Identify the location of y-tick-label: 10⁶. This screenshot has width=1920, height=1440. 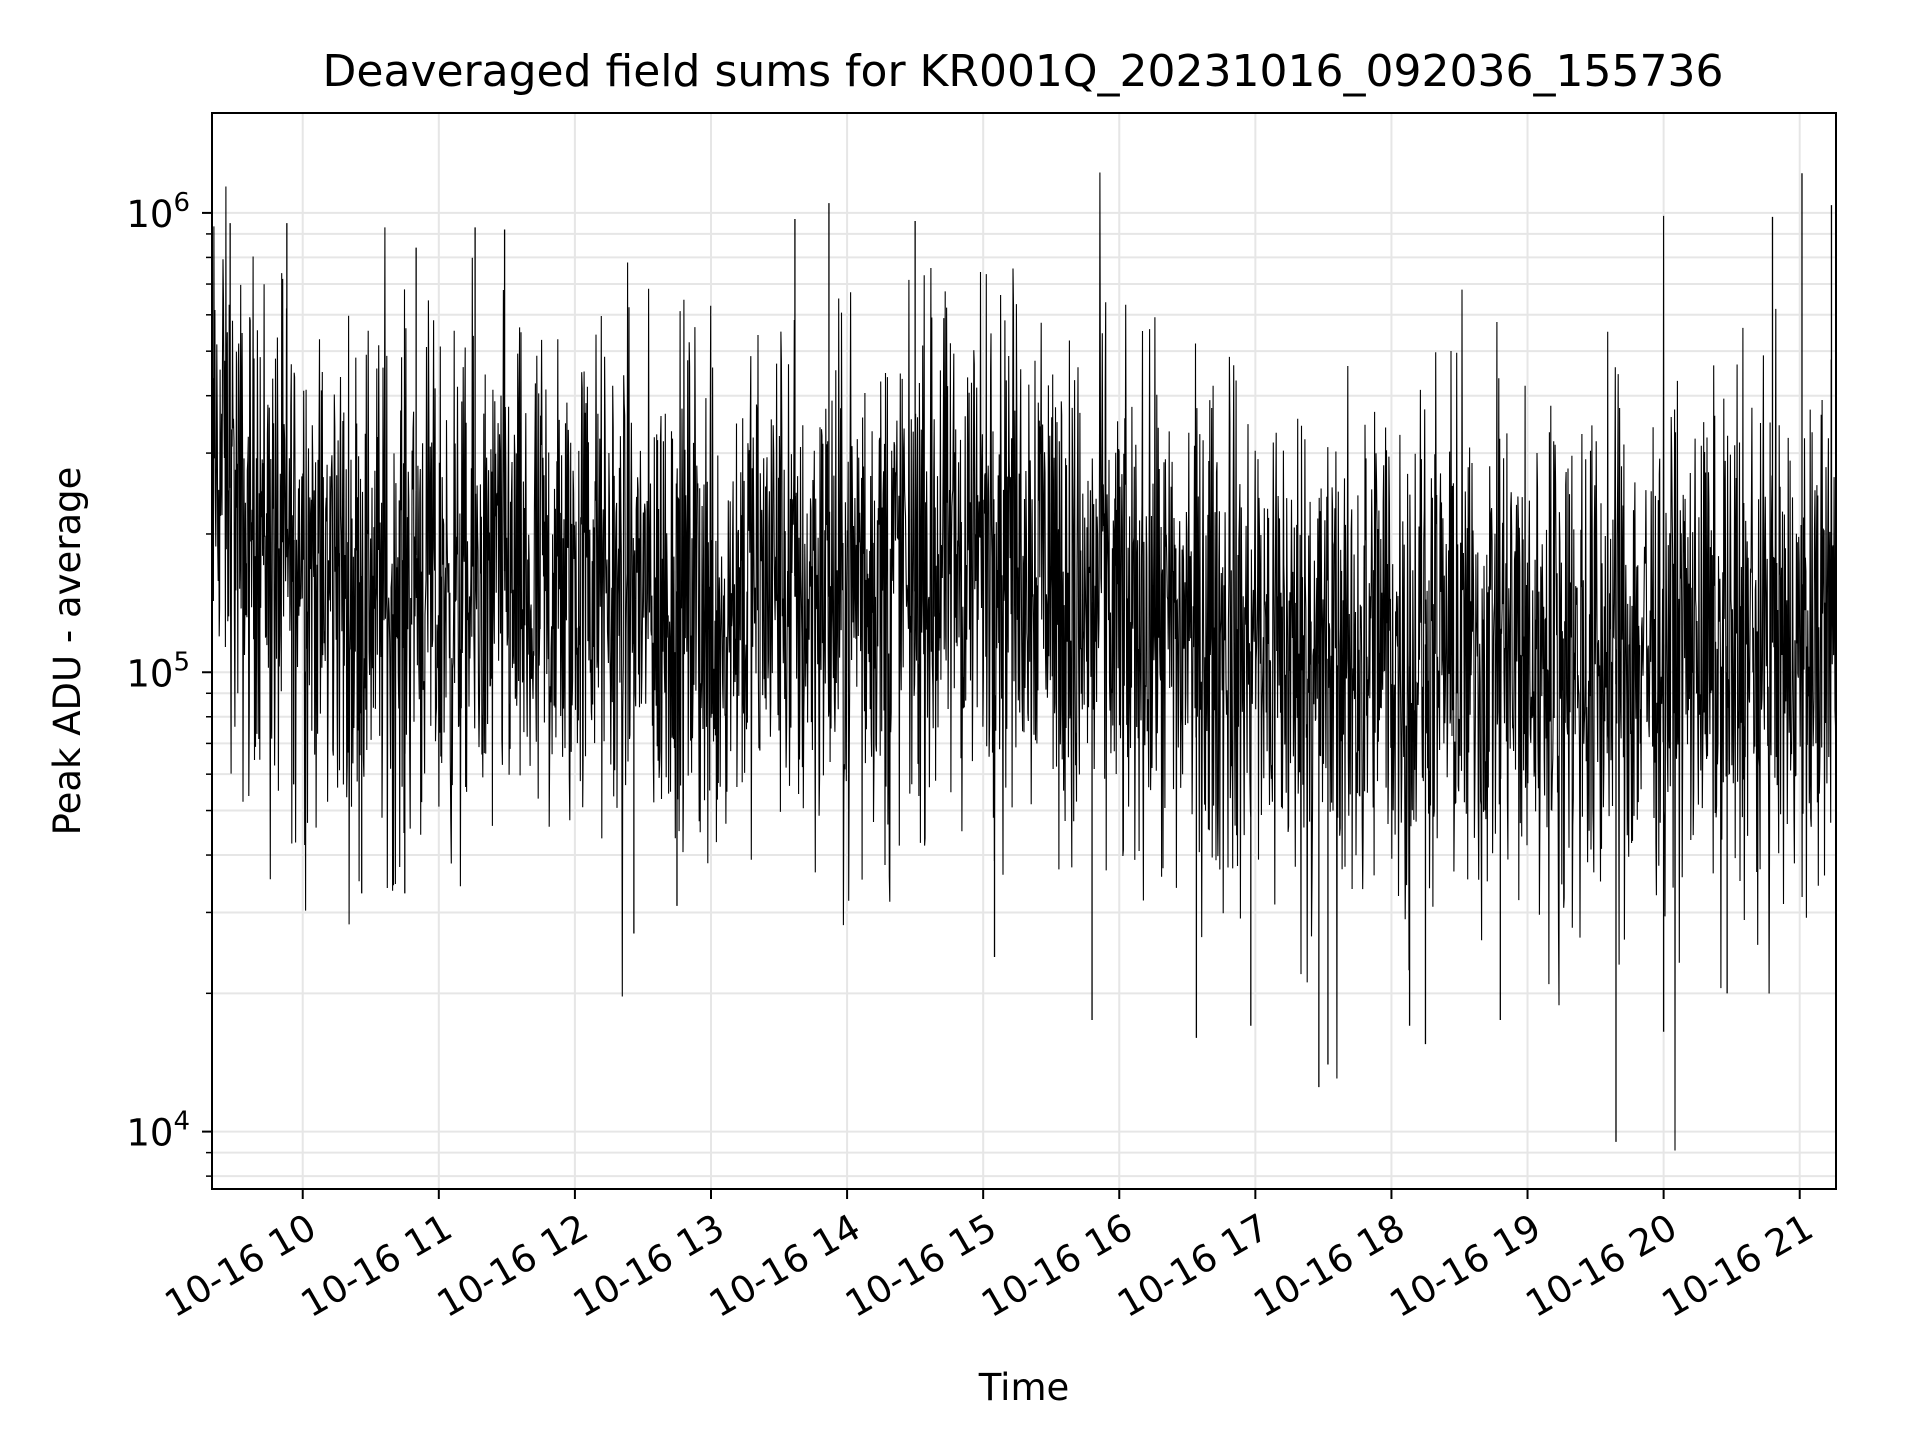
(158, 212).